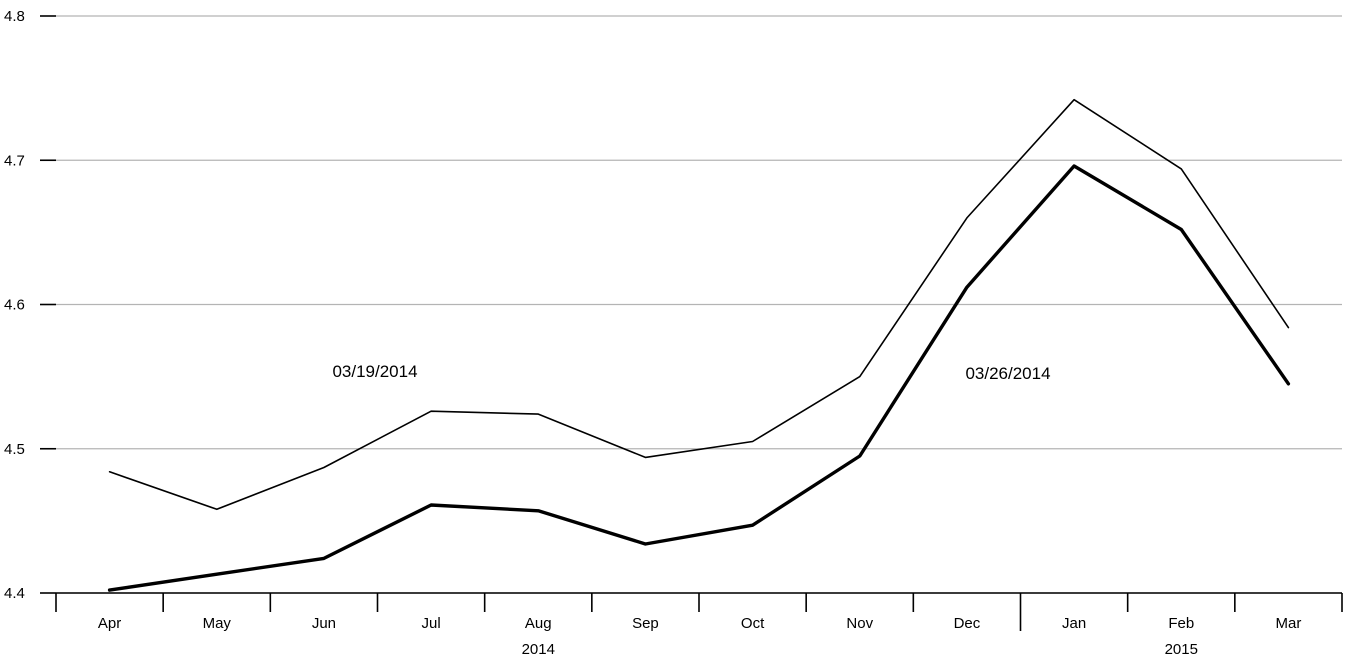  What do you see at coordinates (645, 623) in the screenshot?
I see `x-tick-label-sep: Sep` at bounding box center [645, 623].